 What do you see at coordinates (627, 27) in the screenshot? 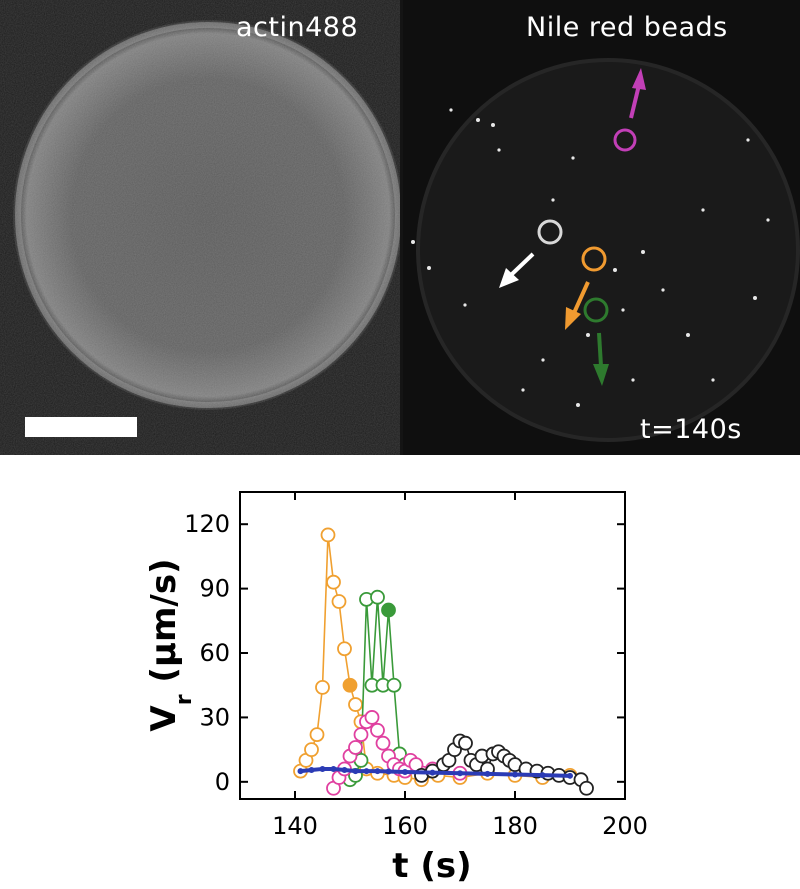
I see `beads-label: Nile red beads` at bounding box center [627, 27].